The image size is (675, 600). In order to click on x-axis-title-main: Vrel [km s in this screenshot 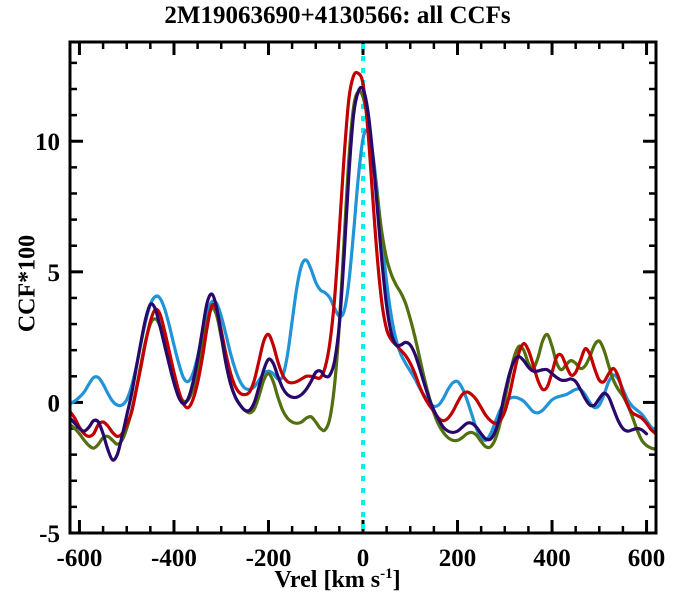, I will do `click(327, 580)`.